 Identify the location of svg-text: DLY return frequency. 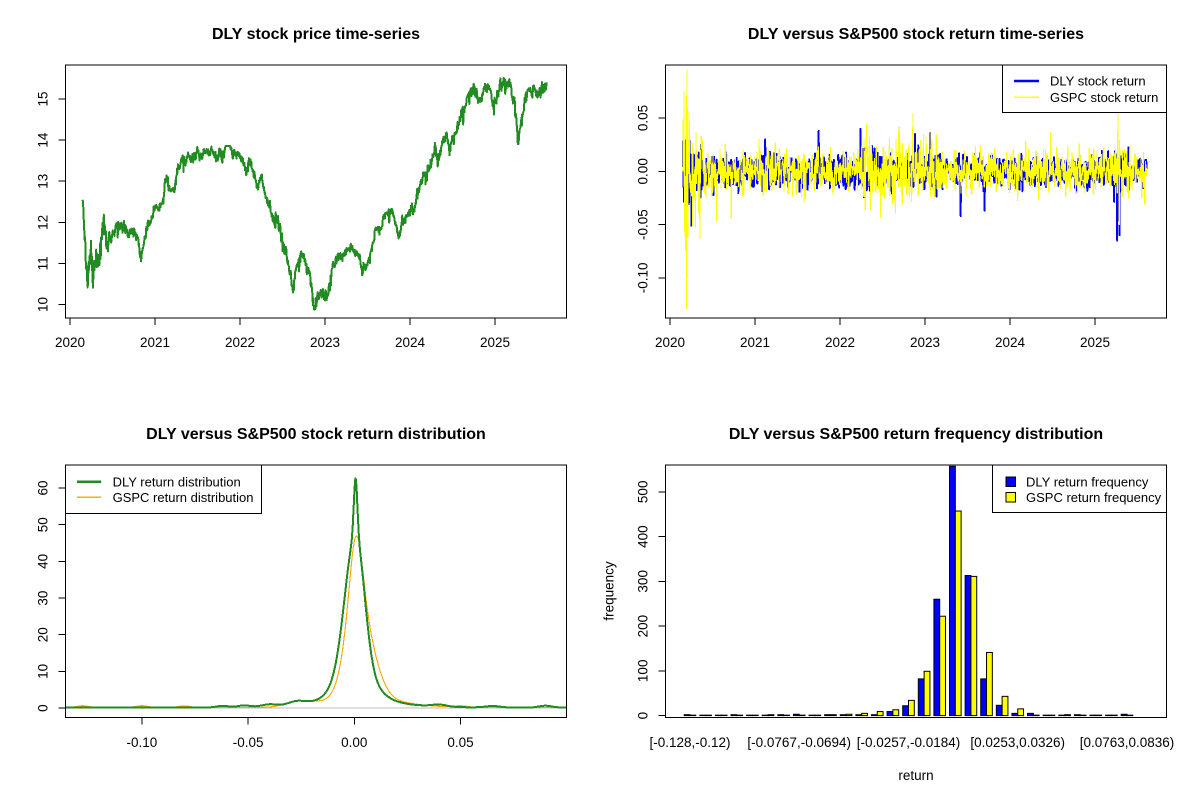
(1087, 481).